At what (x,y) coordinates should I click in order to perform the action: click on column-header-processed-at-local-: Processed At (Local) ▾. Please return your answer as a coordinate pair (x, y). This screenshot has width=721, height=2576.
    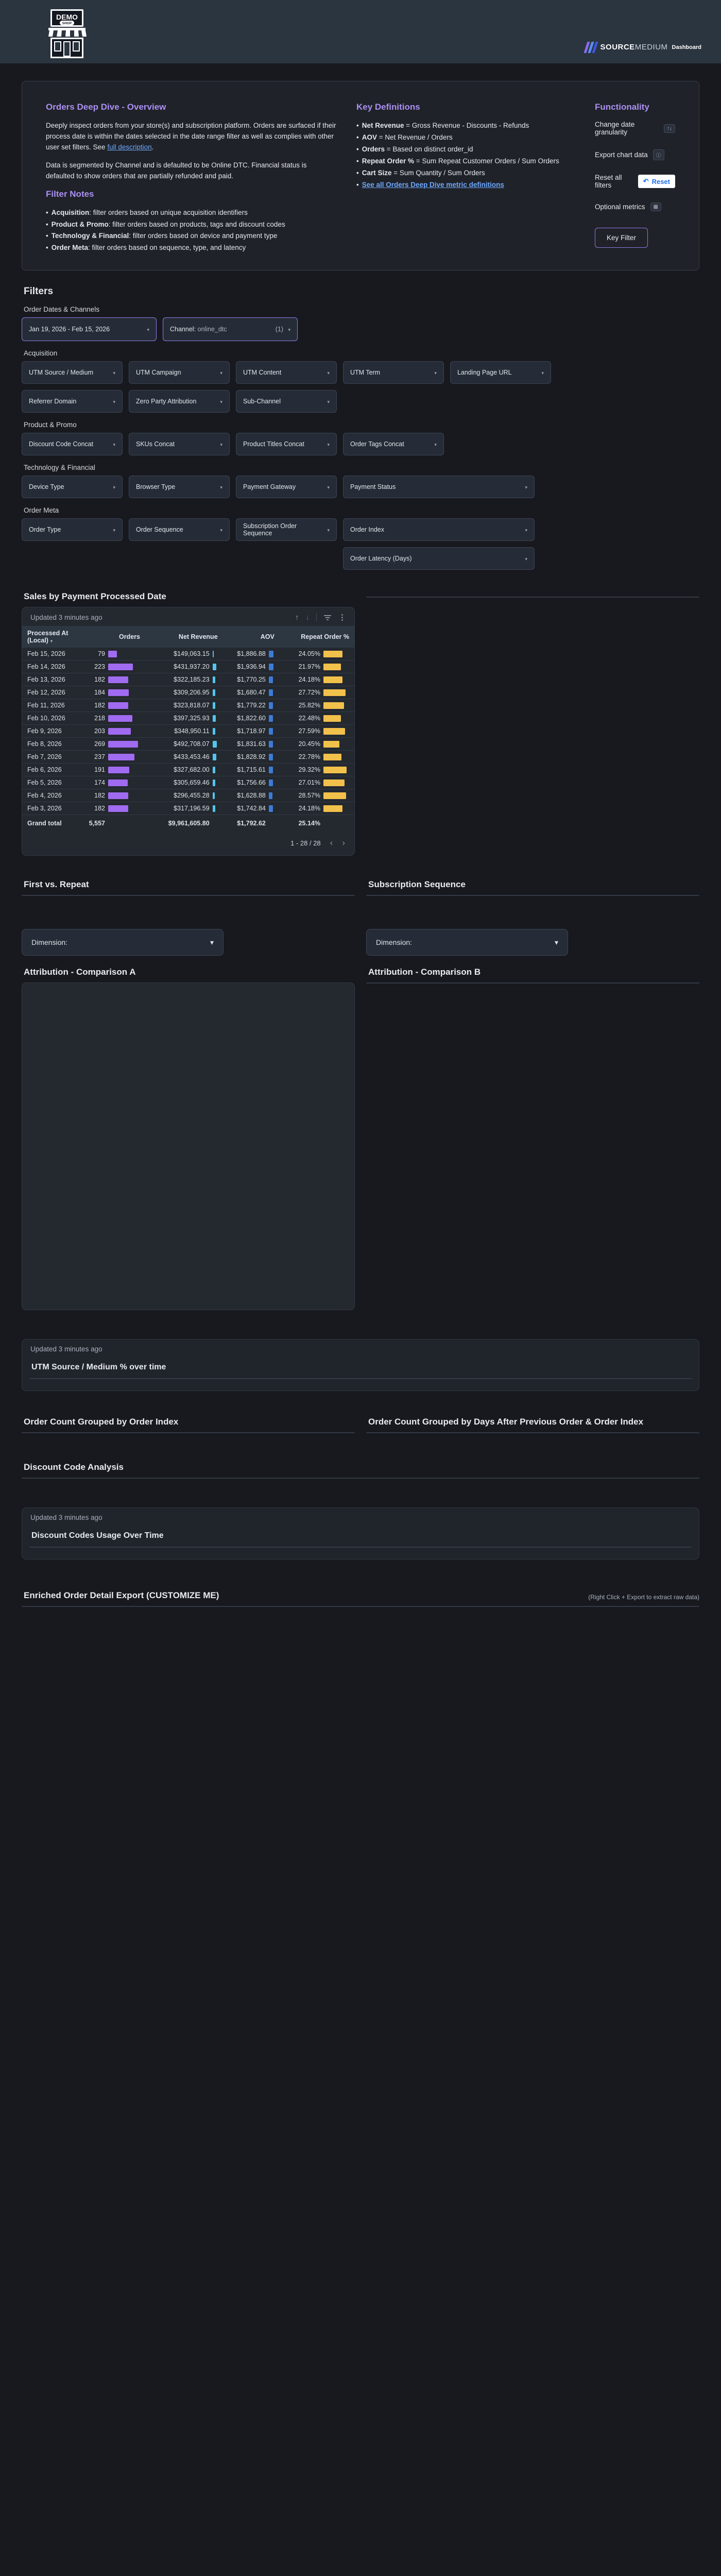
    Looking at the image, I should click on (53, 637).